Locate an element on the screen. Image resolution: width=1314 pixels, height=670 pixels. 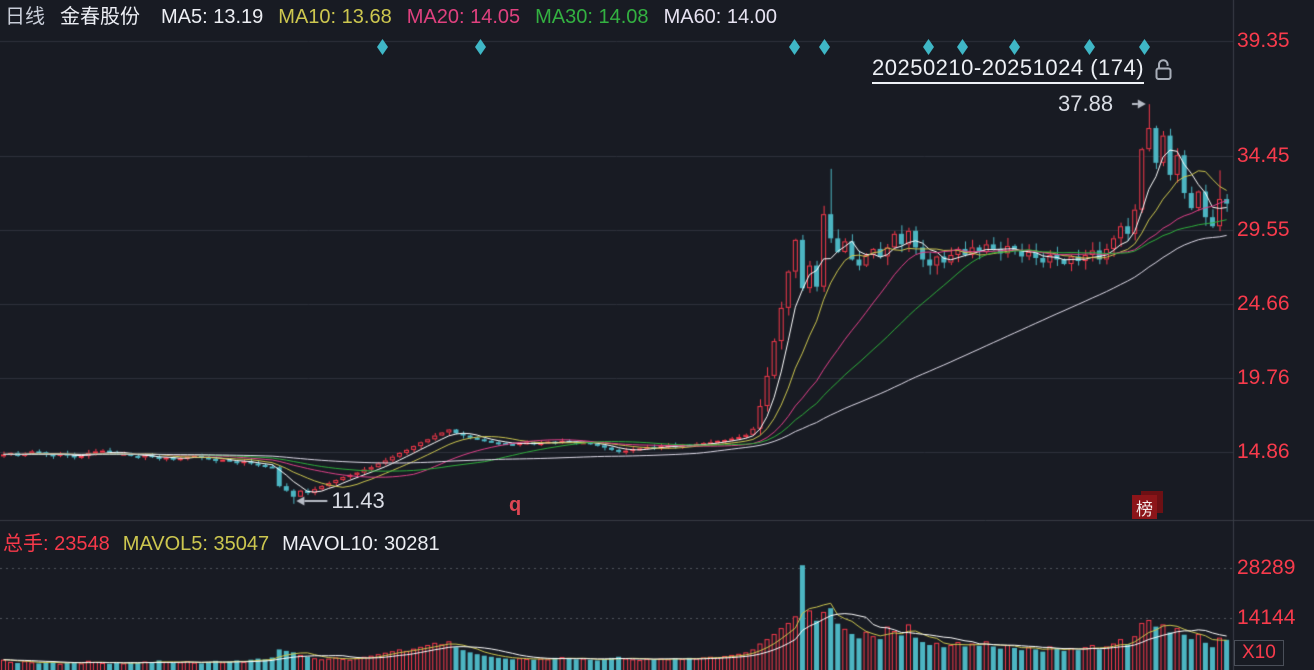
ma-label: MA60: 14.00 is located at coordinates (720, 17).